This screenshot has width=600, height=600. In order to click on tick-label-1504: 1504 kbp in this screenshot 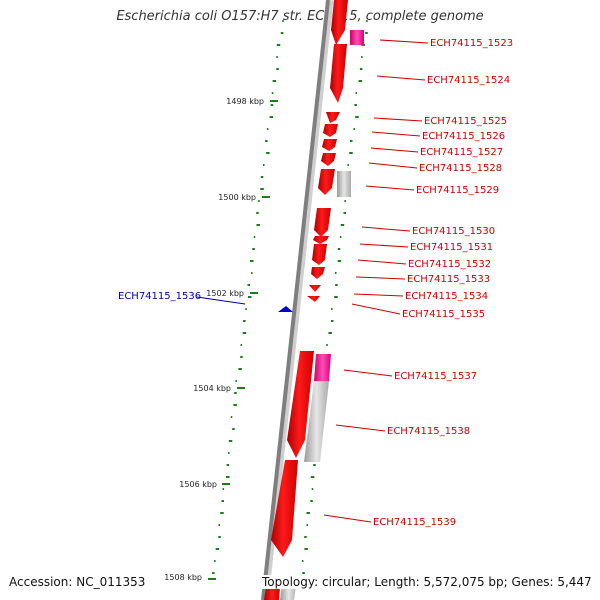, I will do `click(212, 388)`.